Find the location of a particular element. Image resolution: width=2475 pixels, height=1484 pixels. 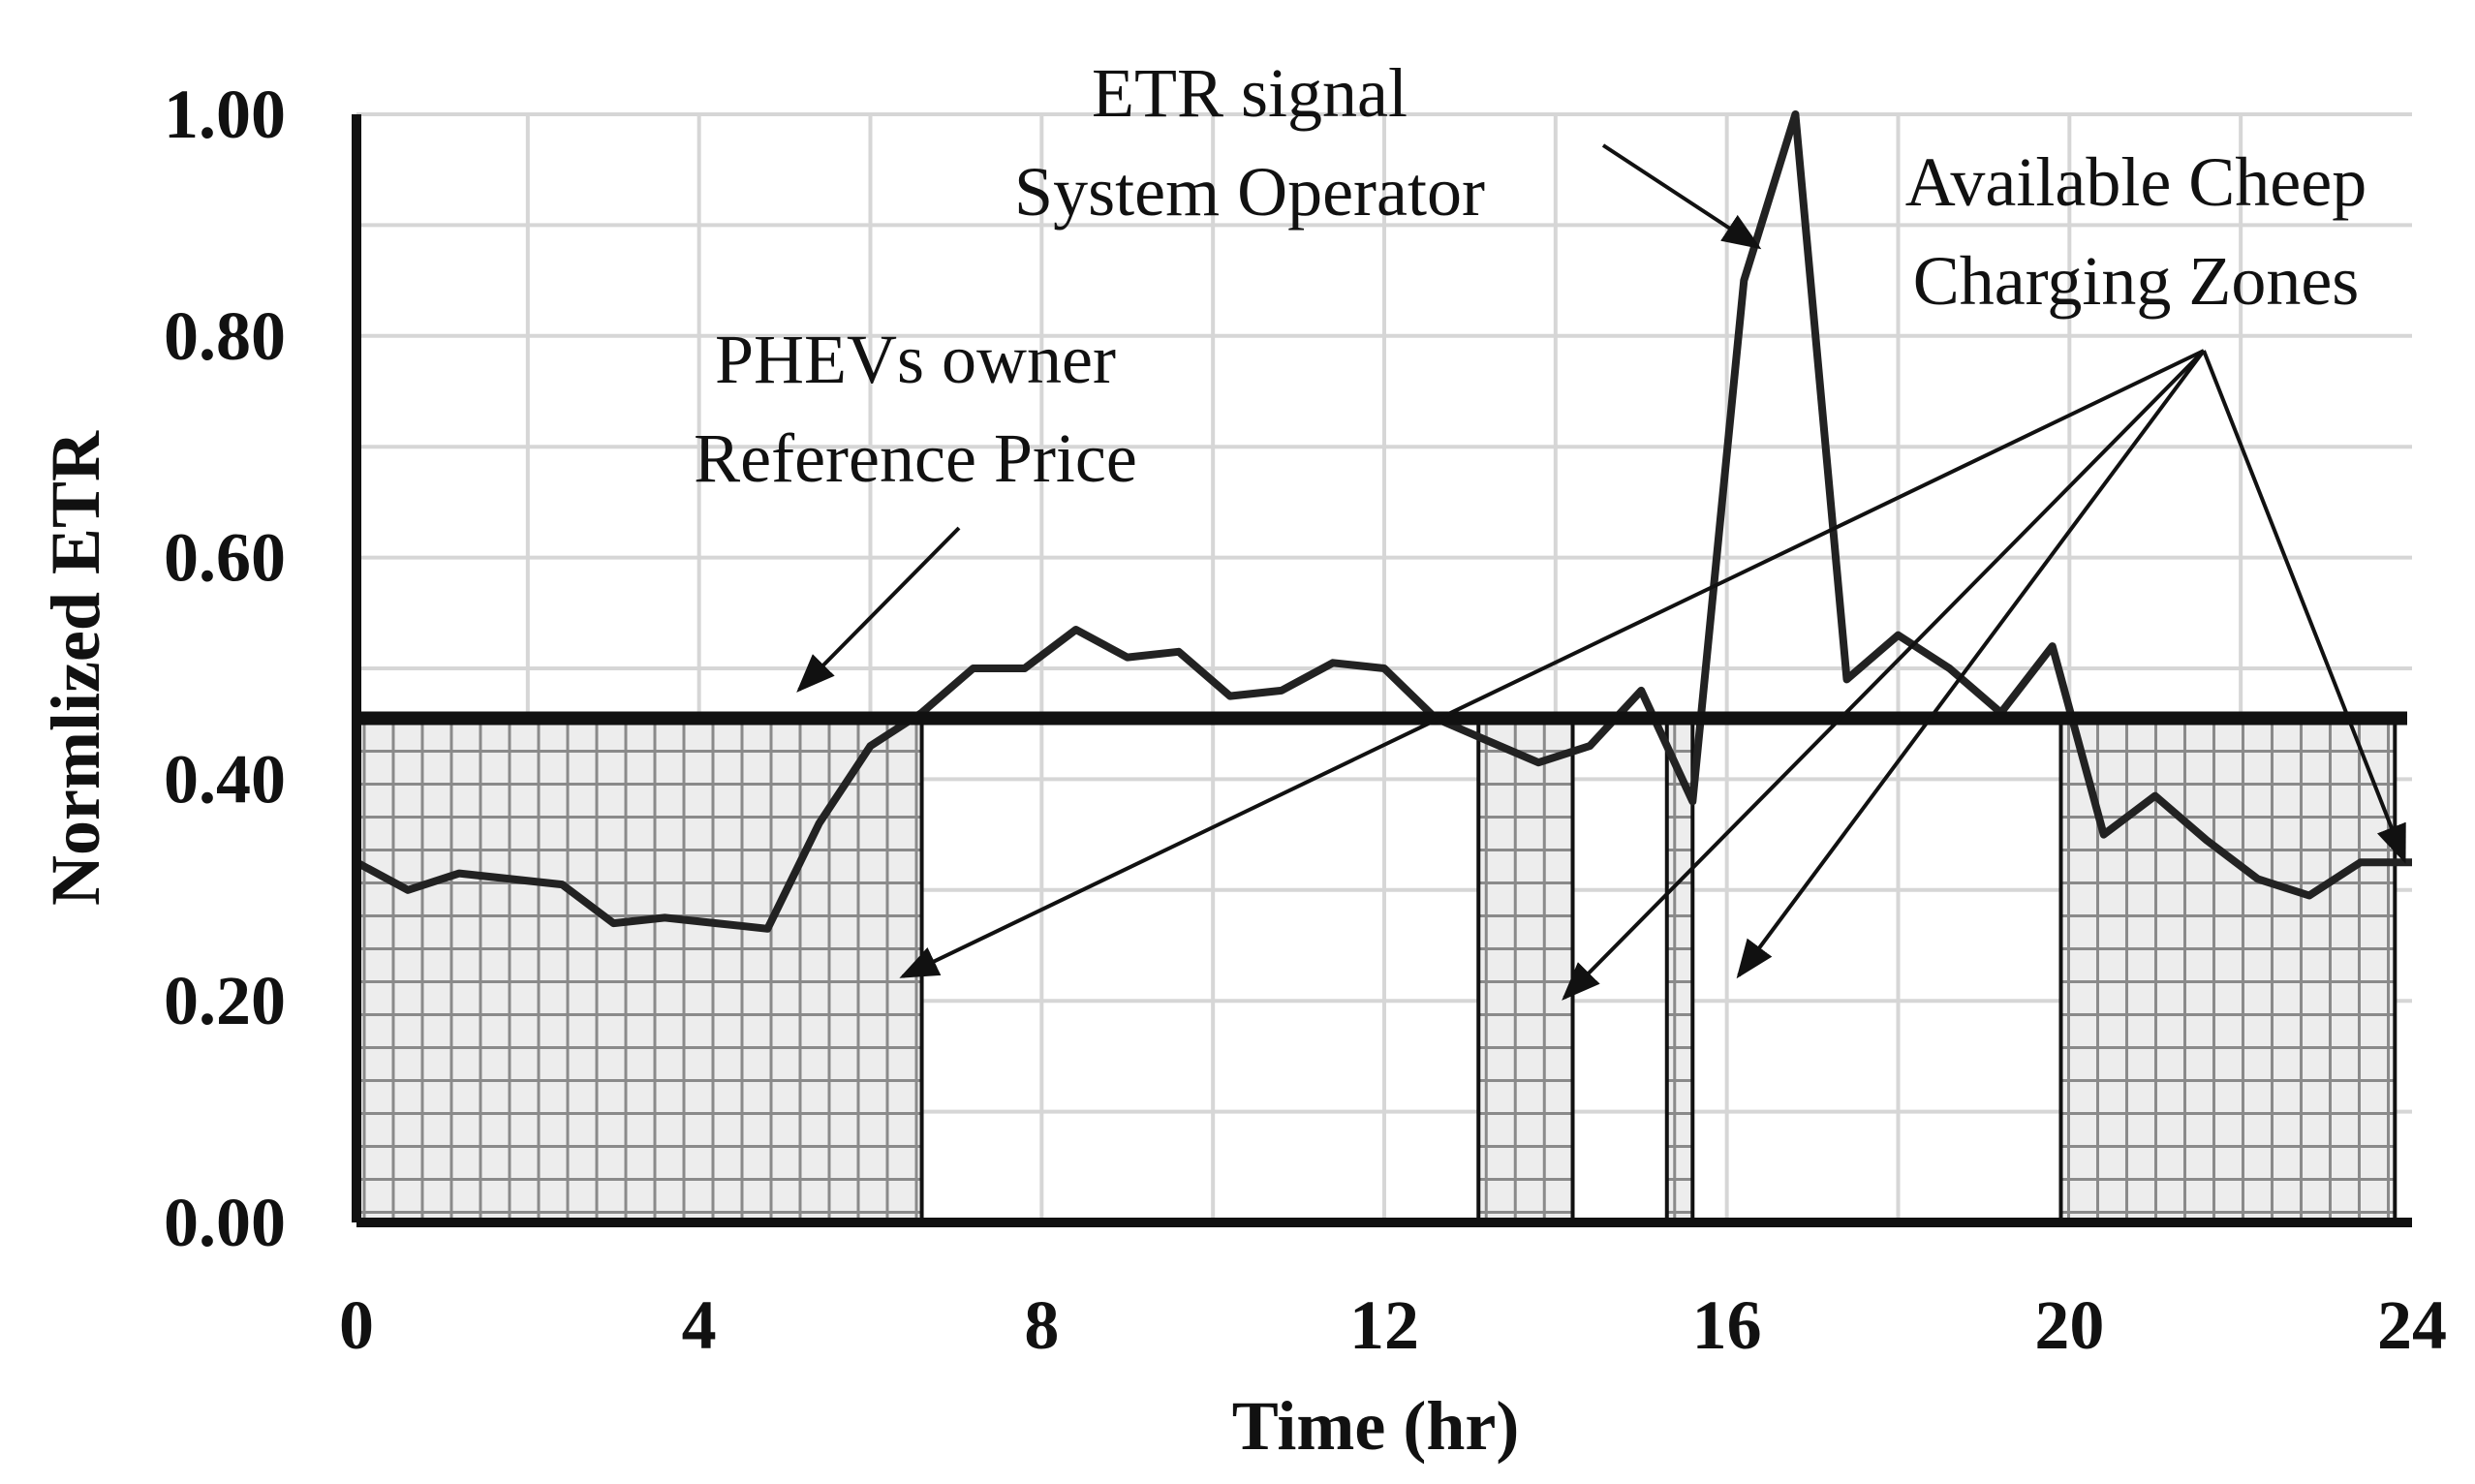

y-tick-labels: 0.00 0.20 0.40 0.60 0.80 1.00 is located at coordinates (225, 668).